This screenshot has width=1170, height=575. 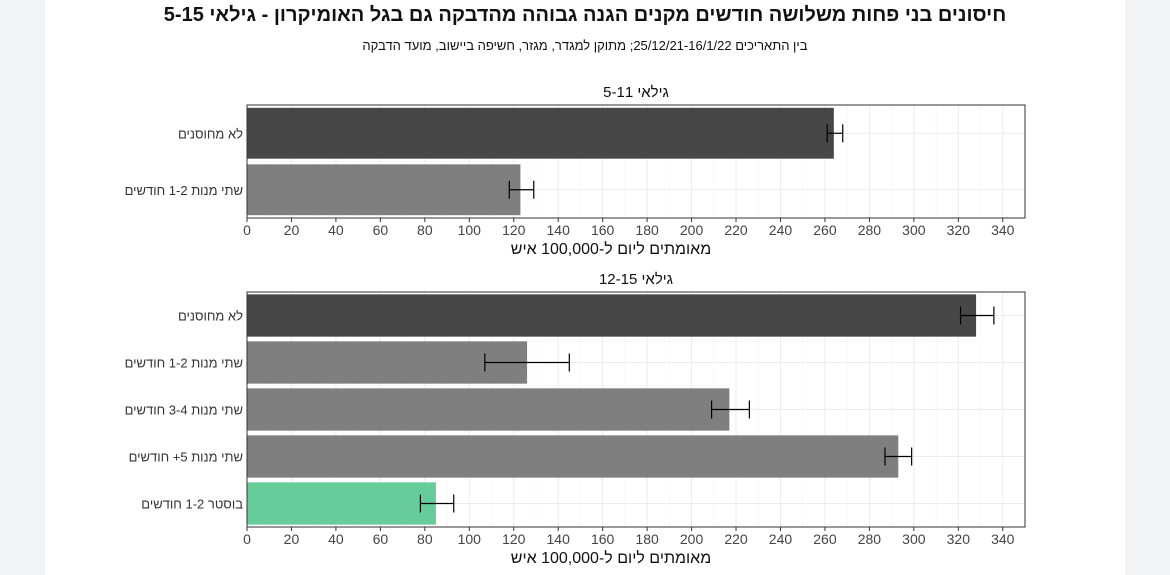 What do you see at coordinates (636, 161) in the screenshot?
I see `plot-border` at bounding box center [636, 161].